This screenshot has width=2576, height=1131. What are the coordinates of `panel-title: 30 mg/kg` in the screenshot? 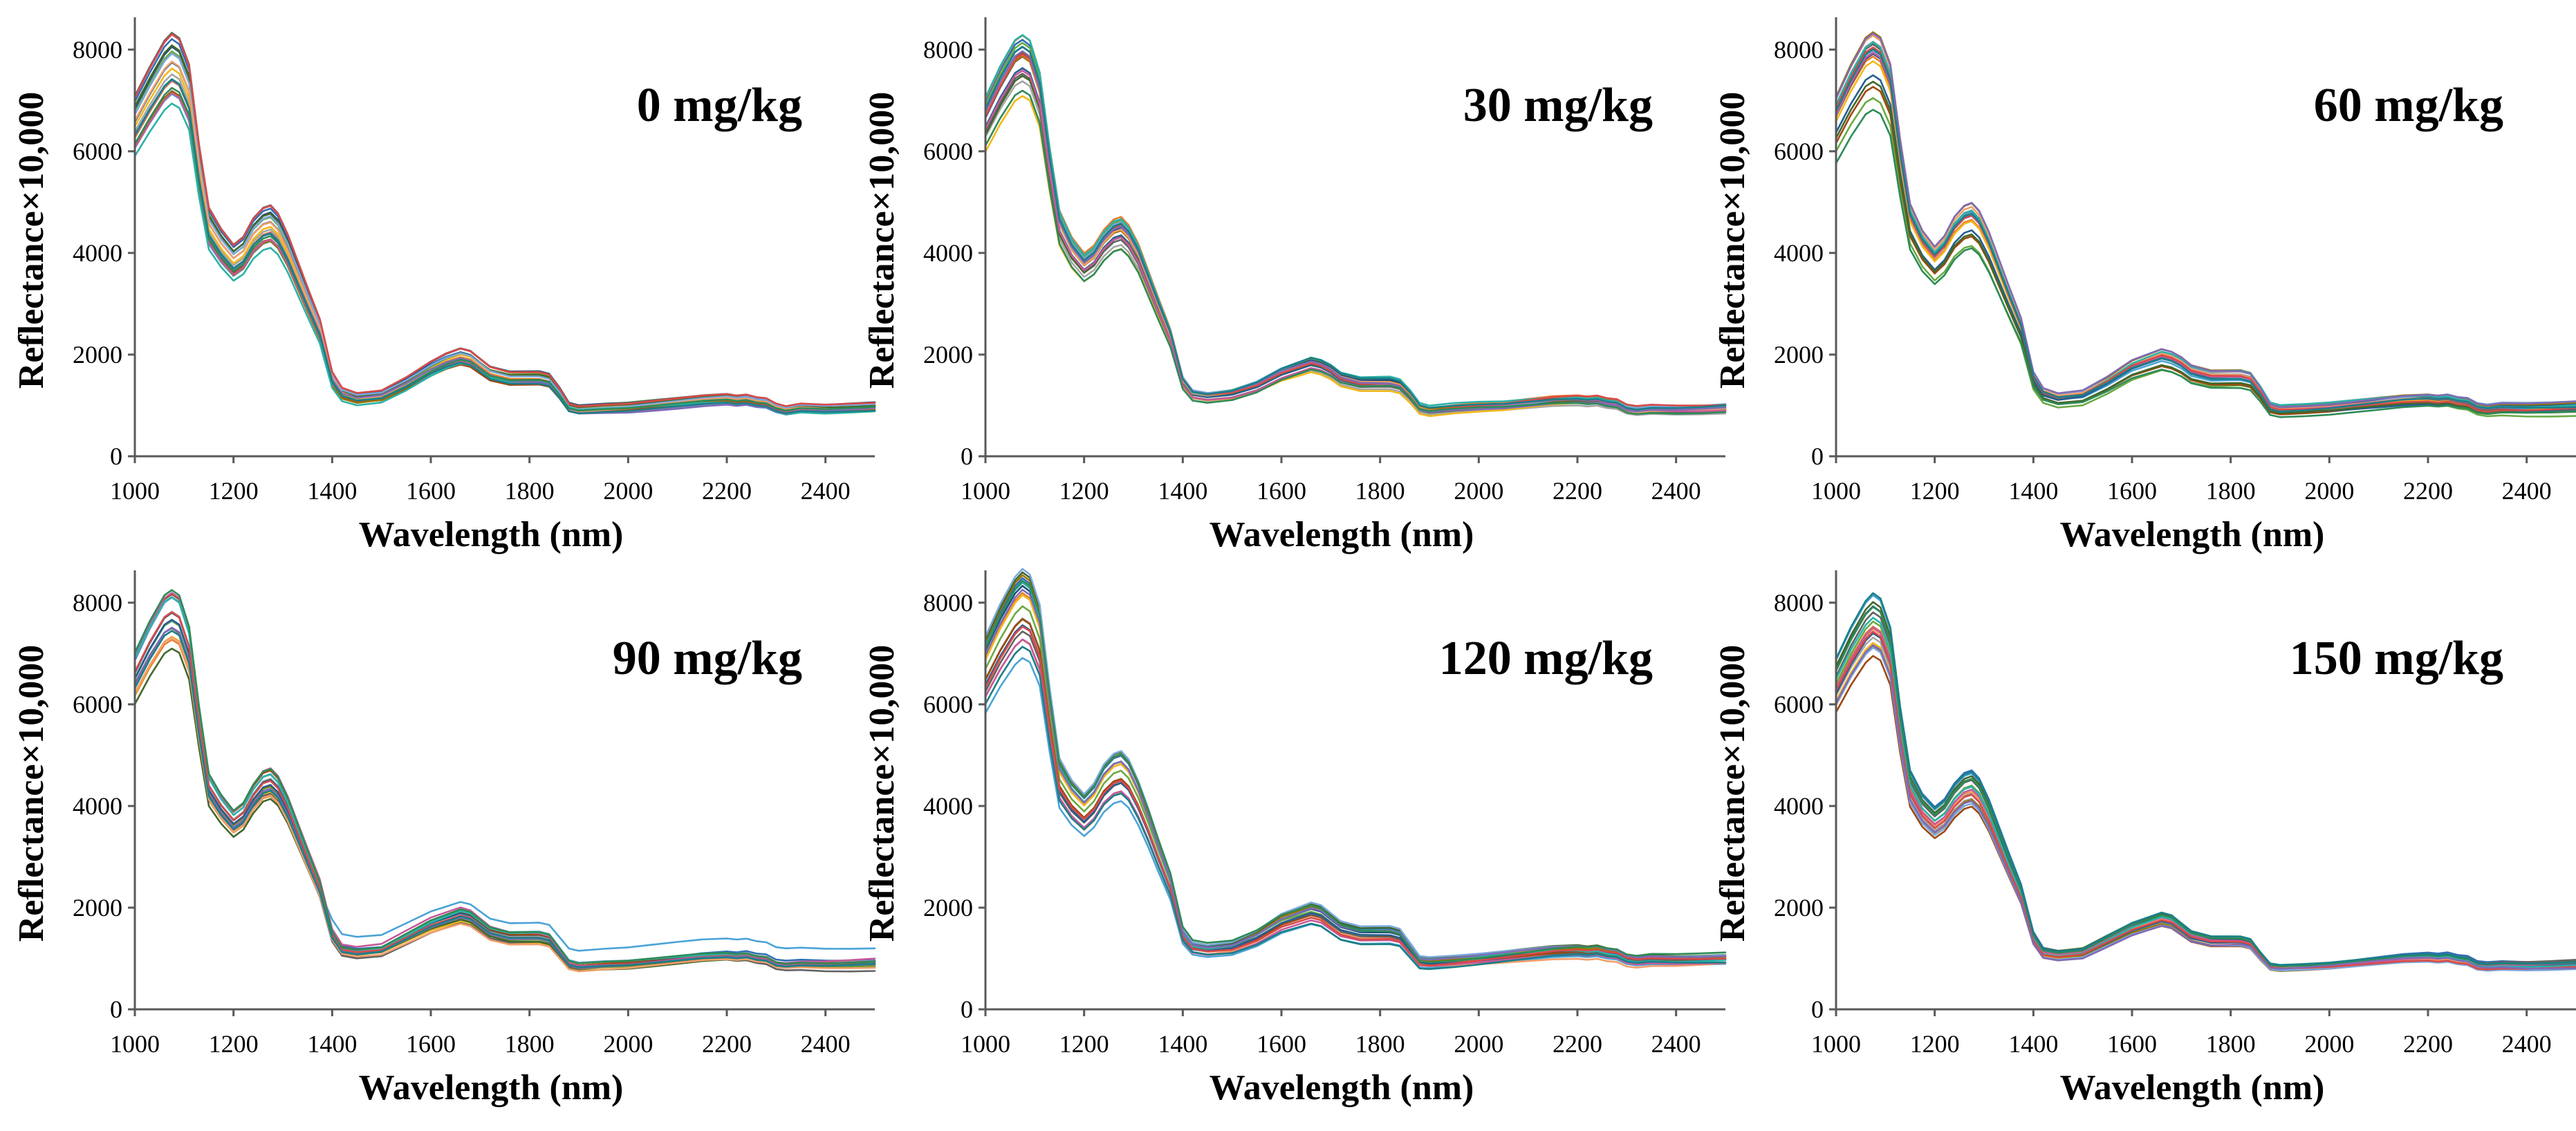 It's located at (1558, 105).